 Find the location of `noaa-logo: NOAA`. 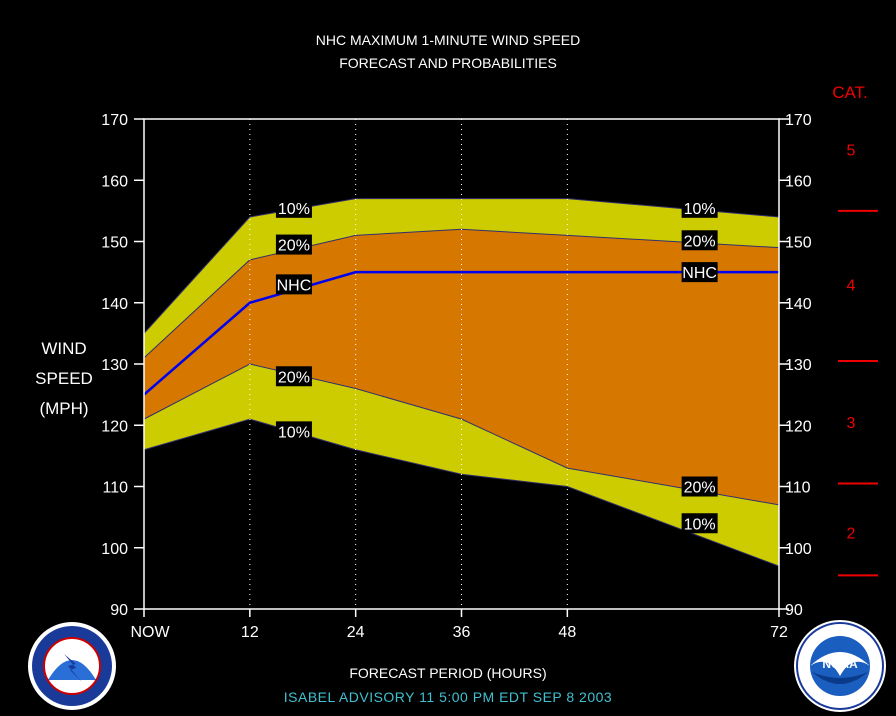

noaa-logo: NOAA is located at coordinates (840, 666).